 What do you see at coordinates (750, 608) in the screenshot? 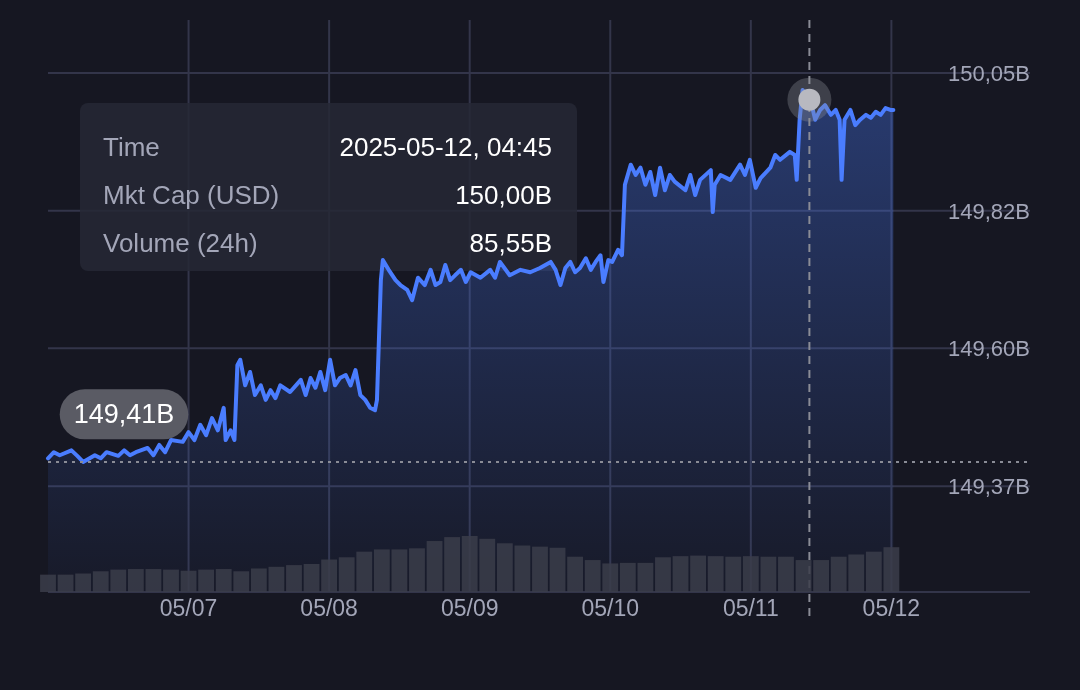
I see `x-tick-label: 05/11` at bounding box center [750, 608].